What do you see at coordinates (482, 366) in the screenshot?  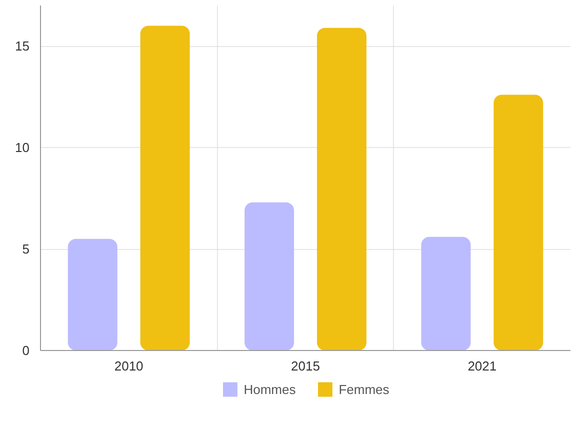 I see `x-tick-label: 2021` at bounding box center [482, 366].